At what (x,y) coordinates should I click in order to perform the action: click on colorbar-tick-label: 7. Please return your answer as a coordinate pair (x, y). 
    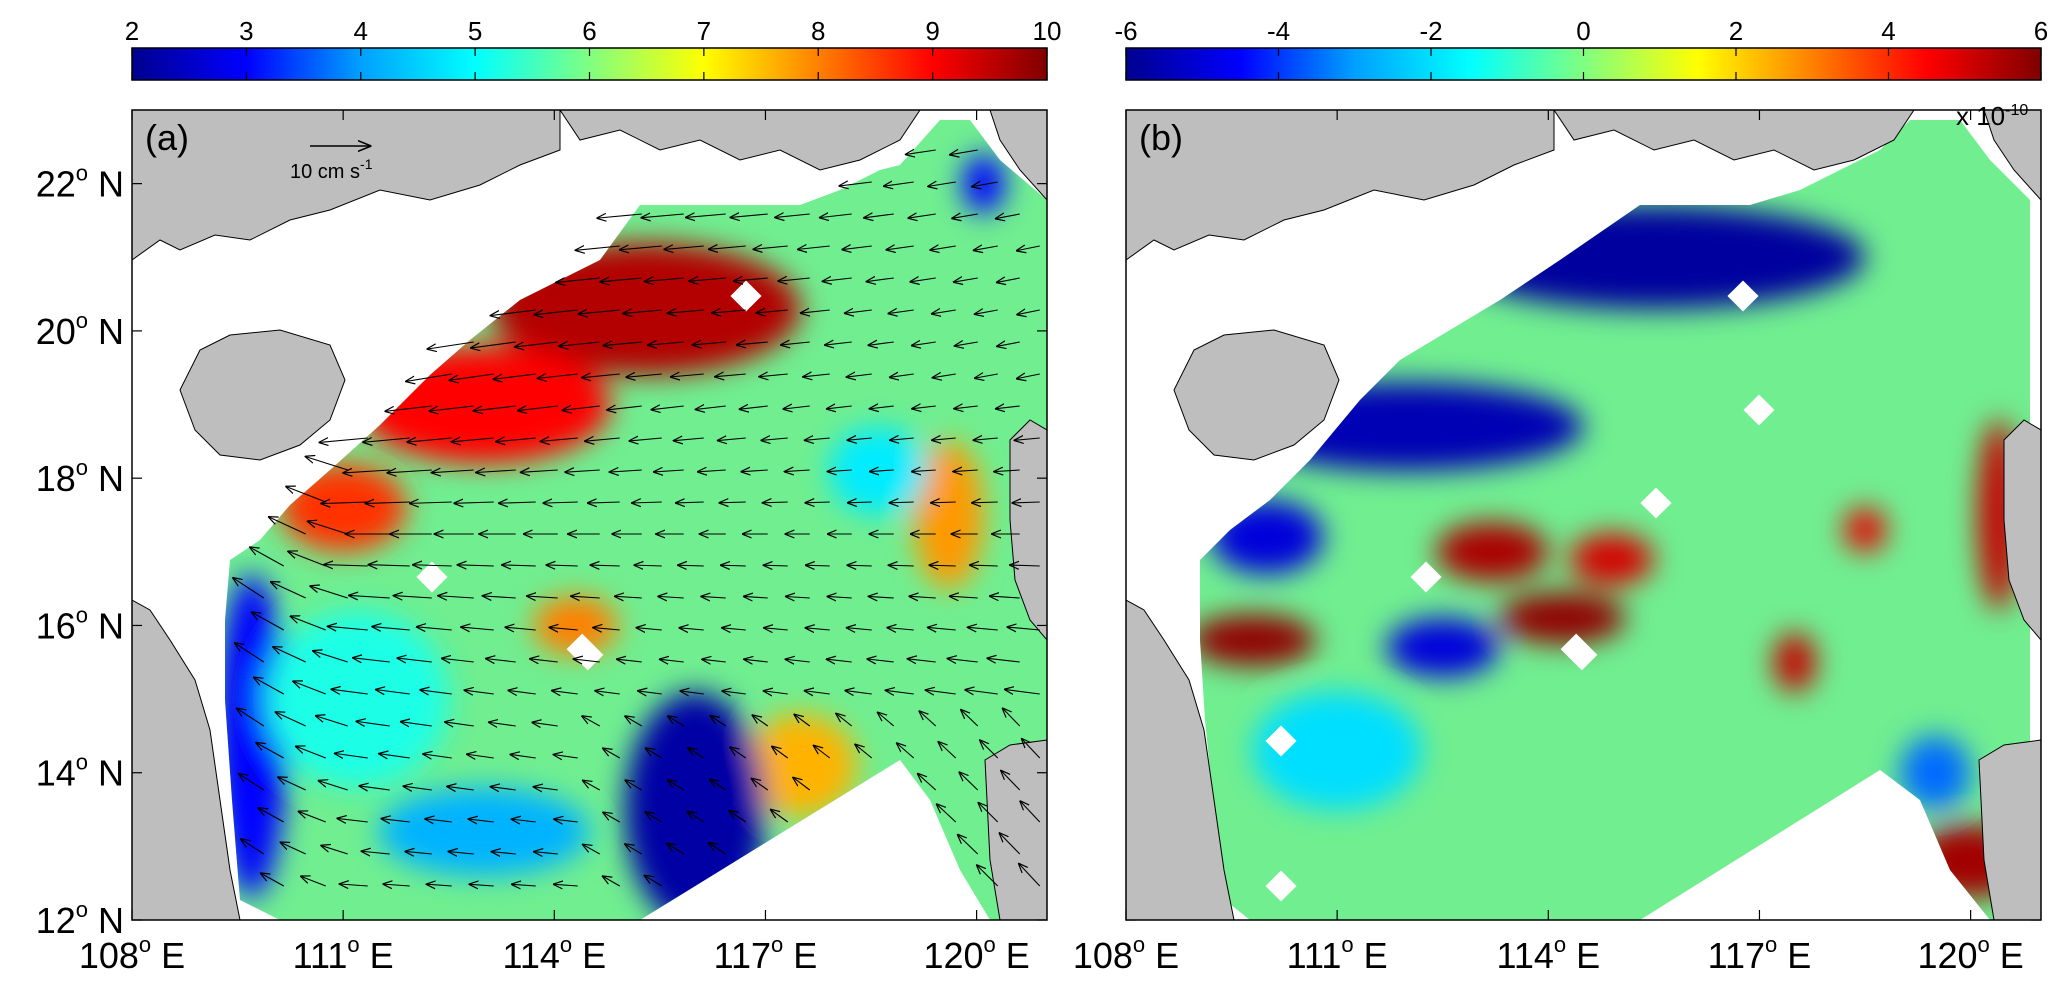
    Looking at the image, I should click on (704, 31).